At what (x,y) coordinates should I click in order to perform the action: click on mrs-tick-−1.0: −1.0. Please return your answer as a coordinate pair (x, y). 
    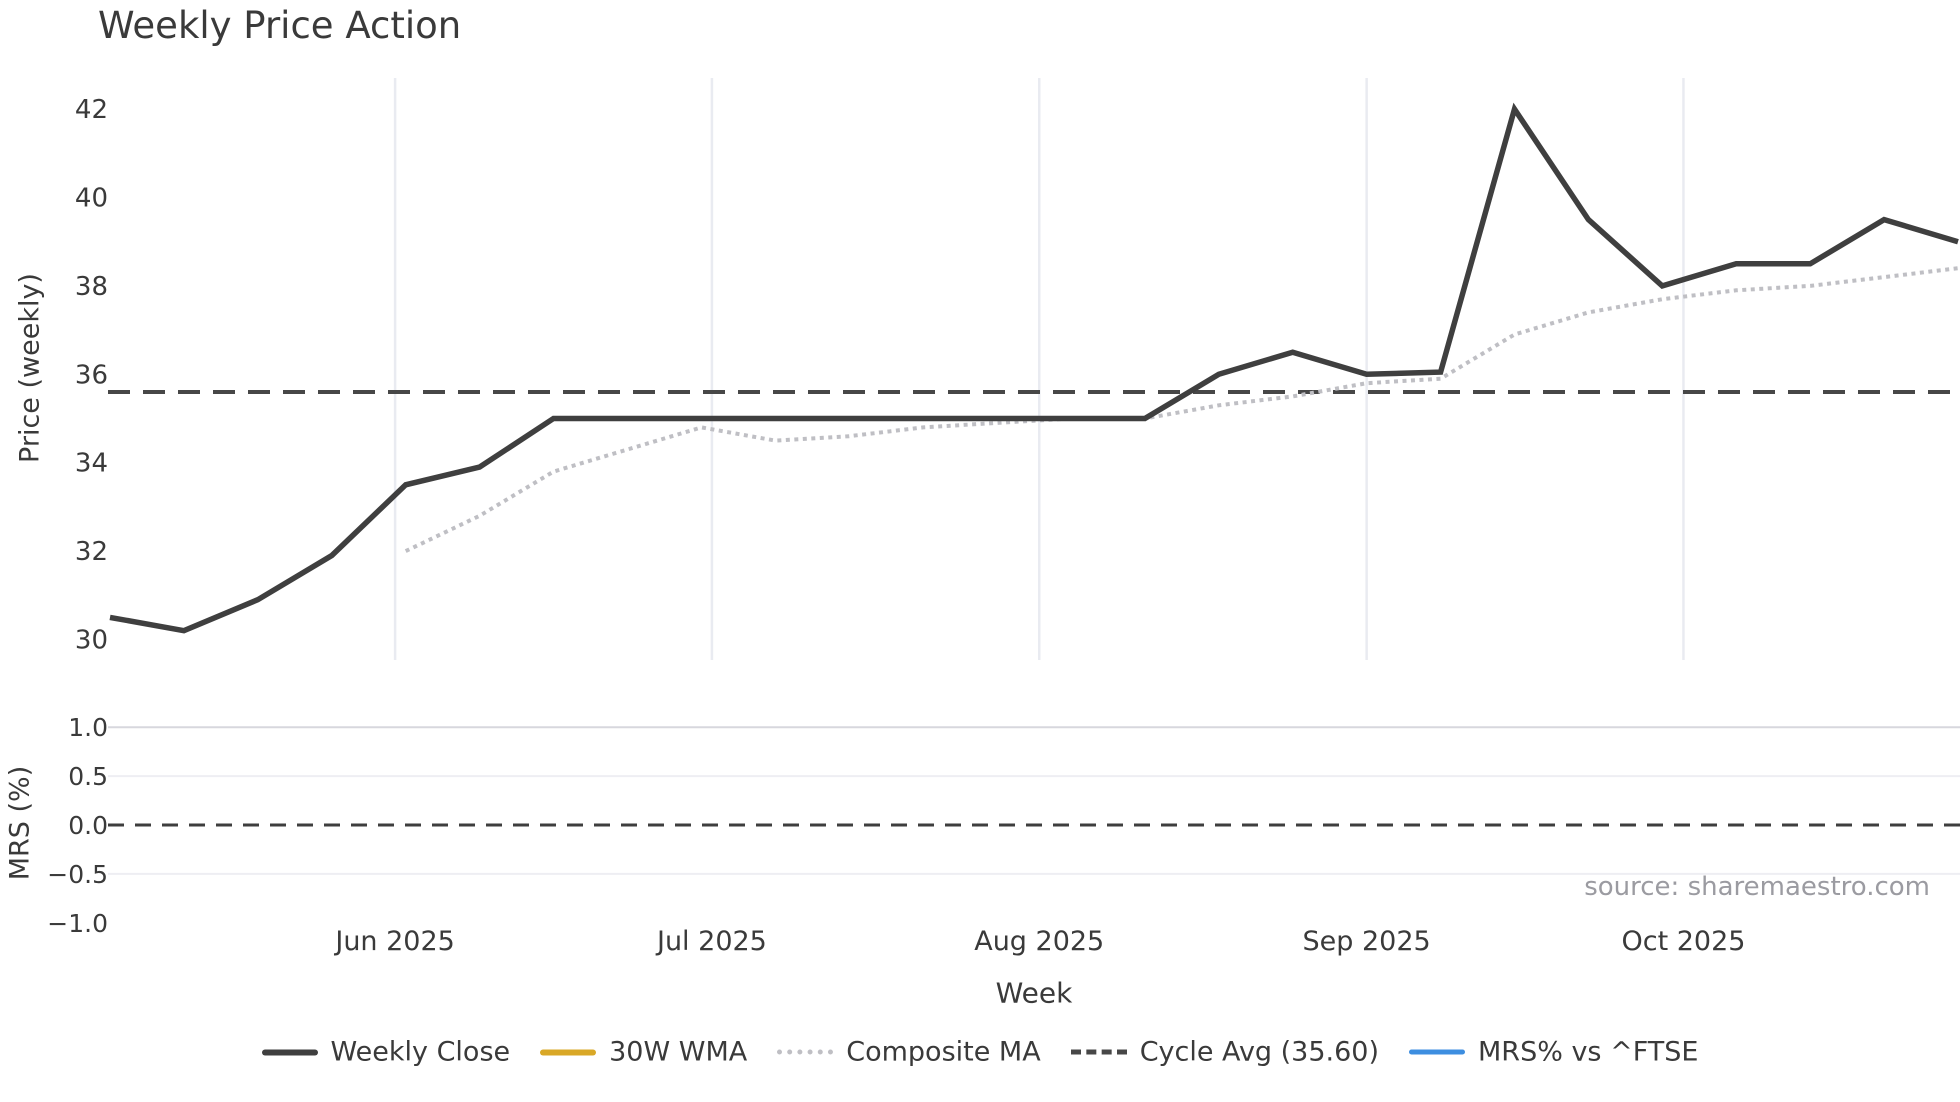
    Looking at the image, I should click on (77, 923).